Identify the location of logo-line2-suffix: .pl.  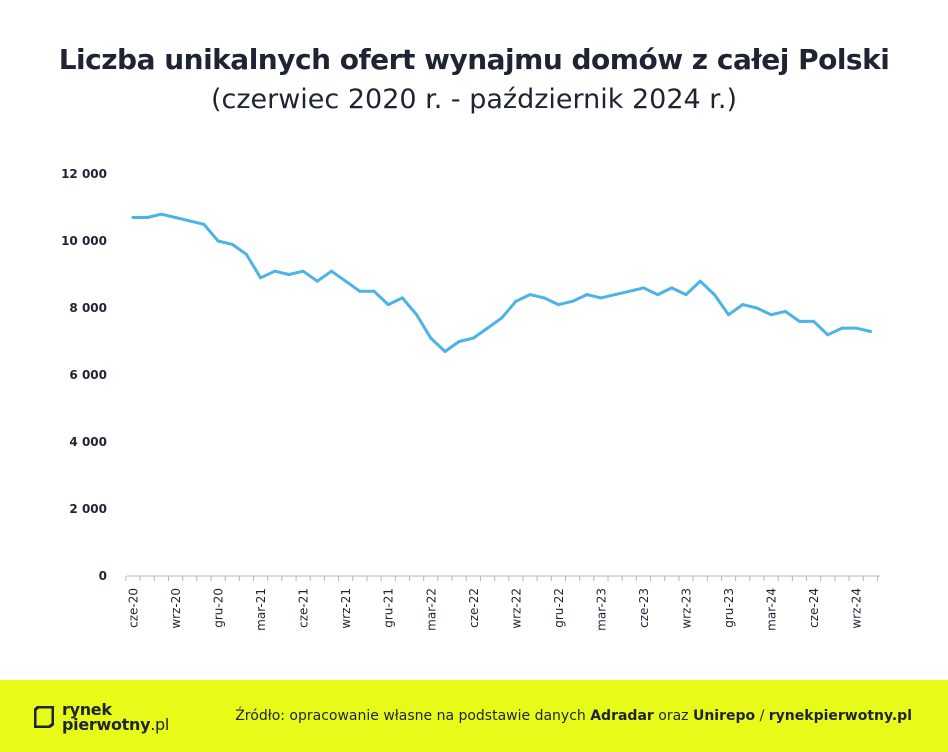
(160, 724).